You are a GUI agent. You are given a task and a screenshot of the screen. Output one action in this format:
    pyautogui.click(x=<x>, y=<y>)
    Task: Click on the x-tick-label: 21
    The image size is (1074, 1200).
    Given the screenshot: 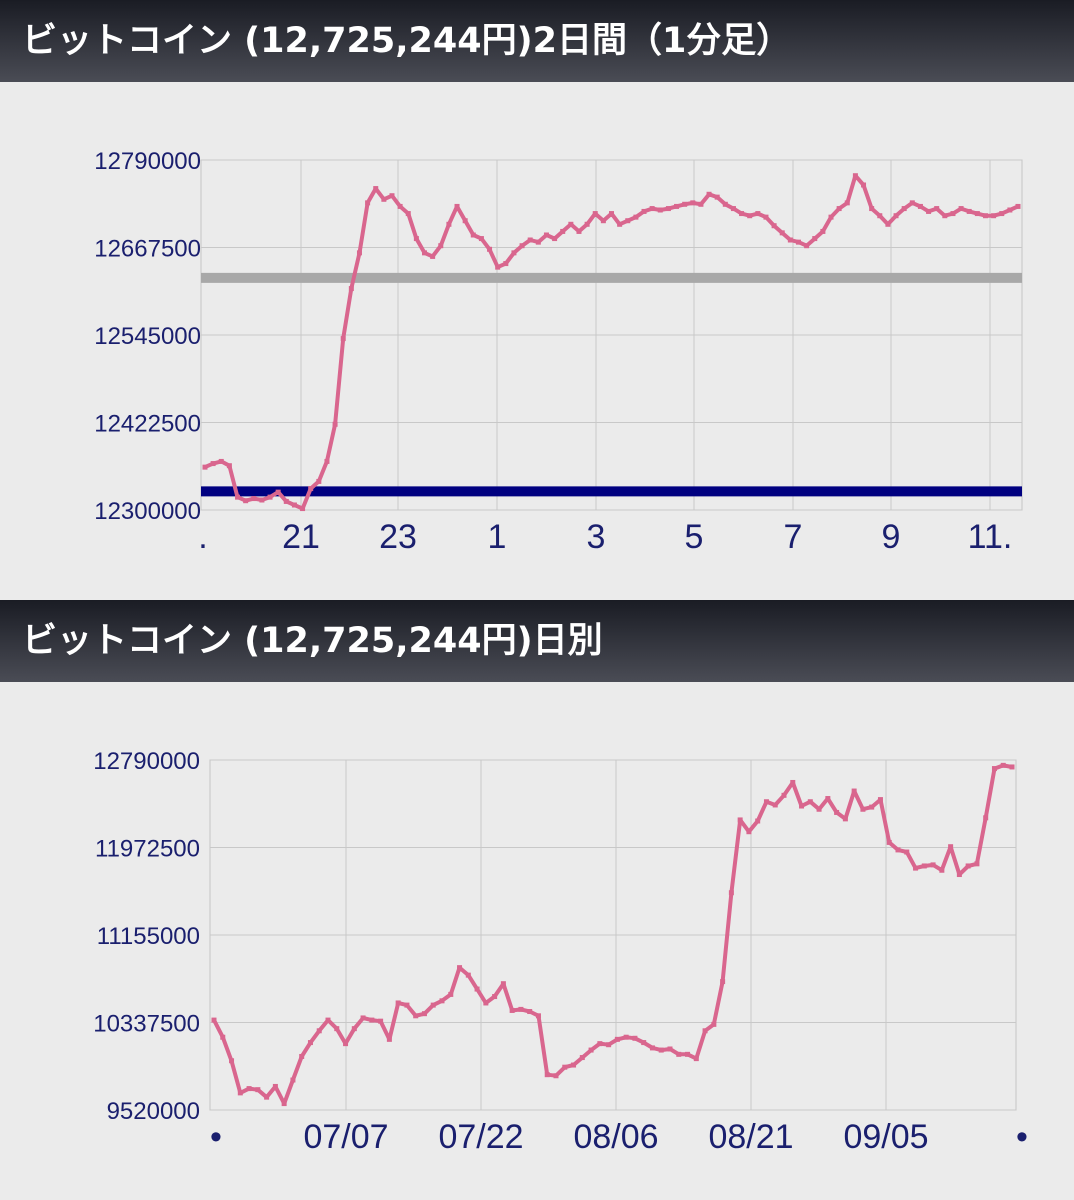 What is the action you would take?
    pyautogui.click(x=301, y=537)
    